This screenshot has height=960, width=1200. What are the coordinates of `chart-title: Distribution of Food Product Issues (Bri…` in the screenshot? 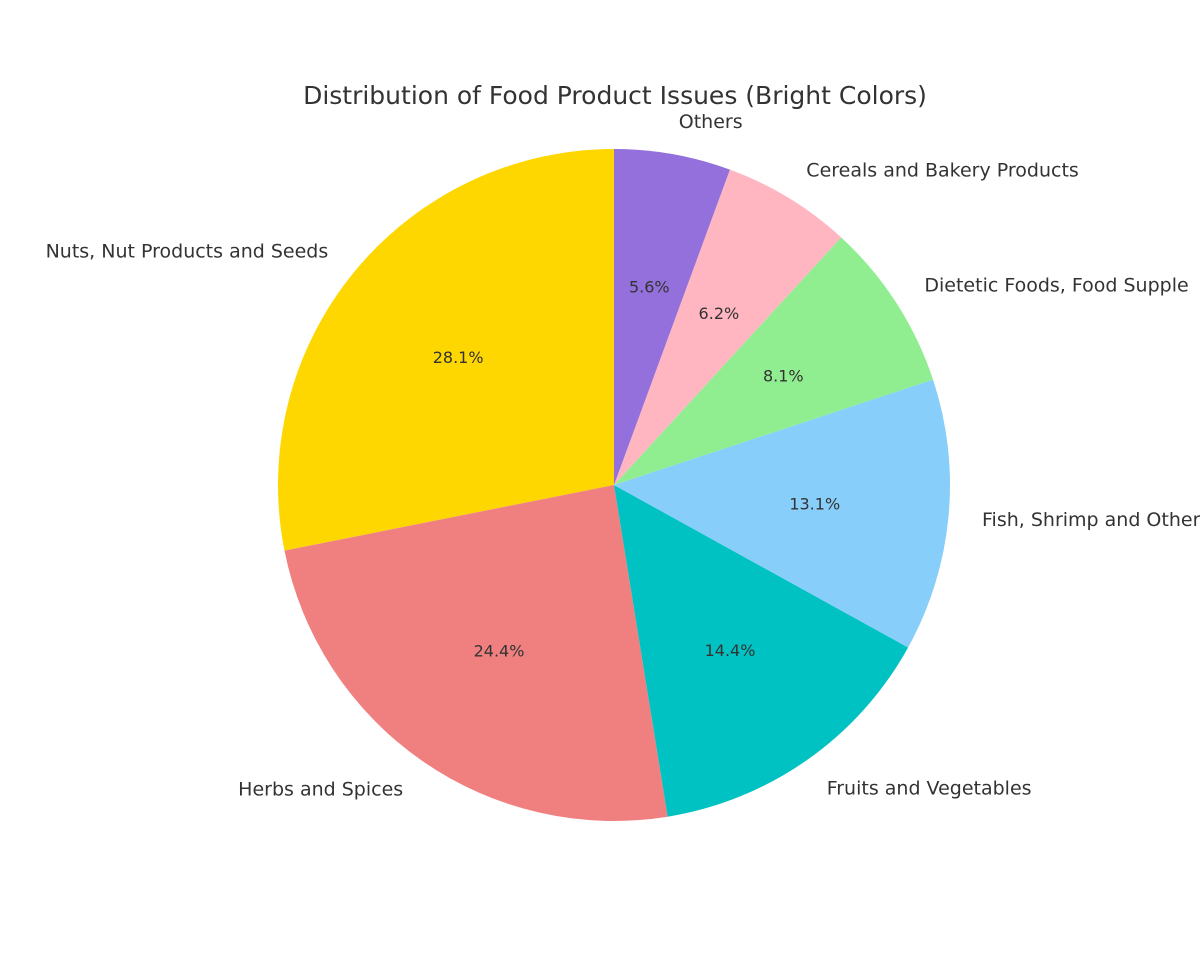 It's located at (615, 95).